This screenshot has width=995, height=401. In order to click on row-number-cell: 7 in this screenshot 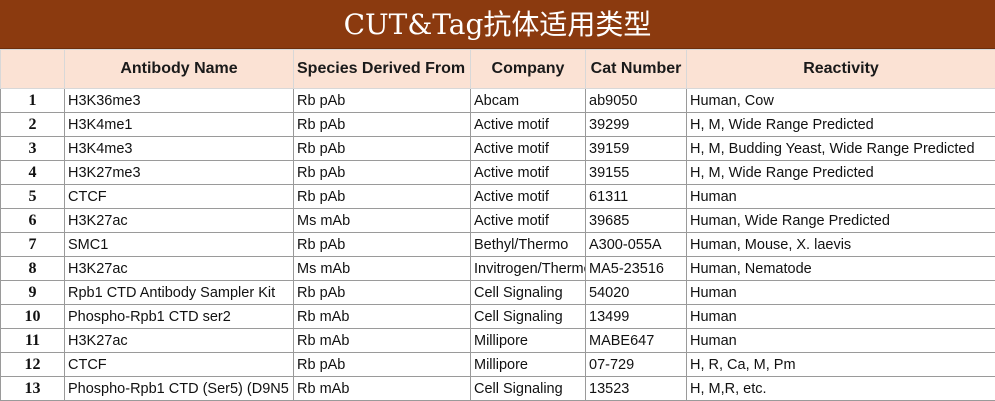, I will do `click(32, 244)`.